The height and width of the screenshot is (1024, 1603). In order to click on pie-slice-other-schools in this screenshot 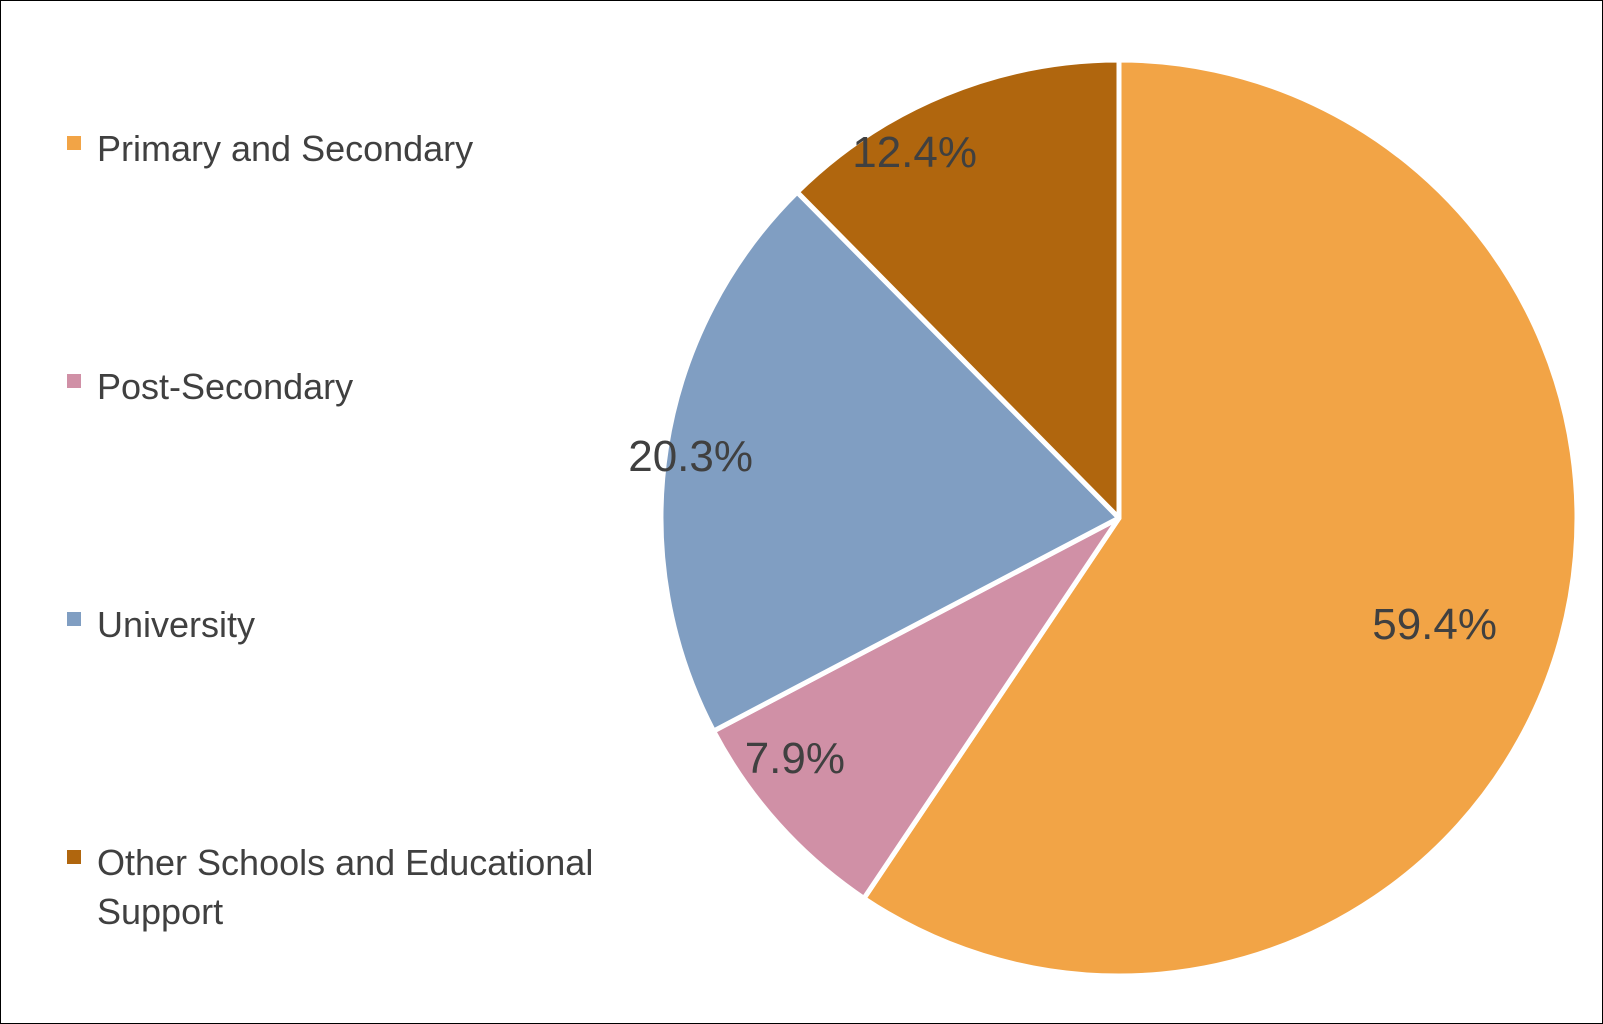, I will do `click(958, 289)`.